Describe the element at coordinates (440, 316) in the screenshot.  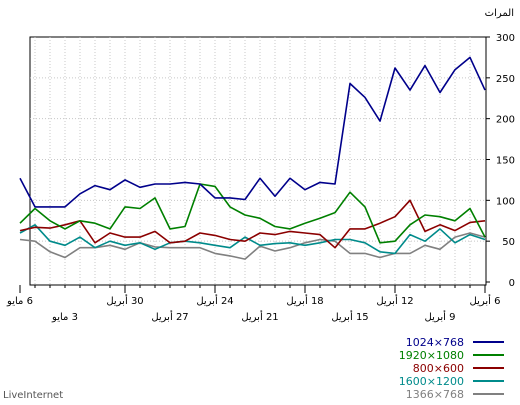
I see `x-tick-label: 9 أبريل` at that location.